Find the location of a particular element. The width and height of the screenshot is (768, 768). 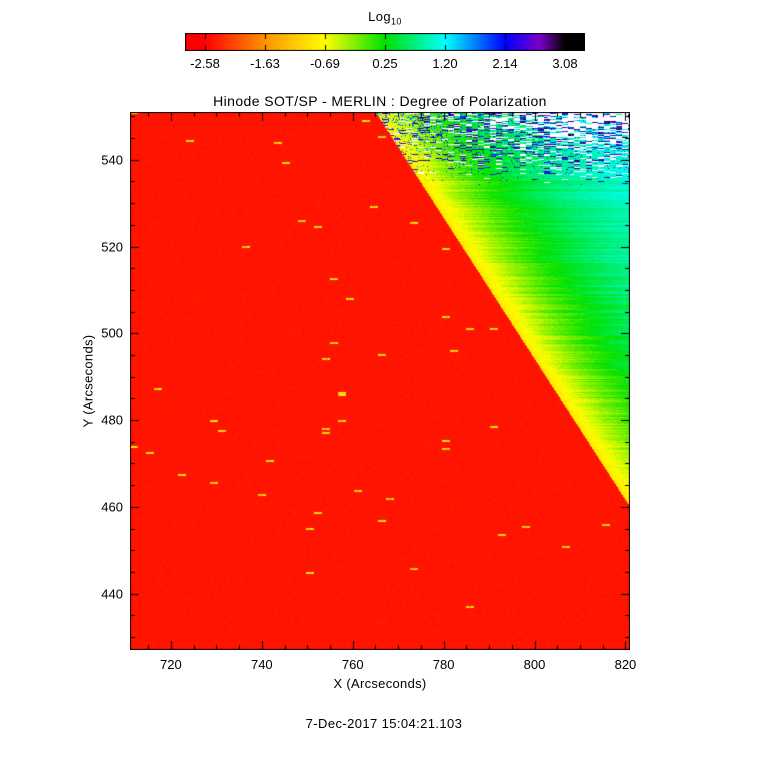

x-tick-label: 820 is located at coordinates (625, 664).